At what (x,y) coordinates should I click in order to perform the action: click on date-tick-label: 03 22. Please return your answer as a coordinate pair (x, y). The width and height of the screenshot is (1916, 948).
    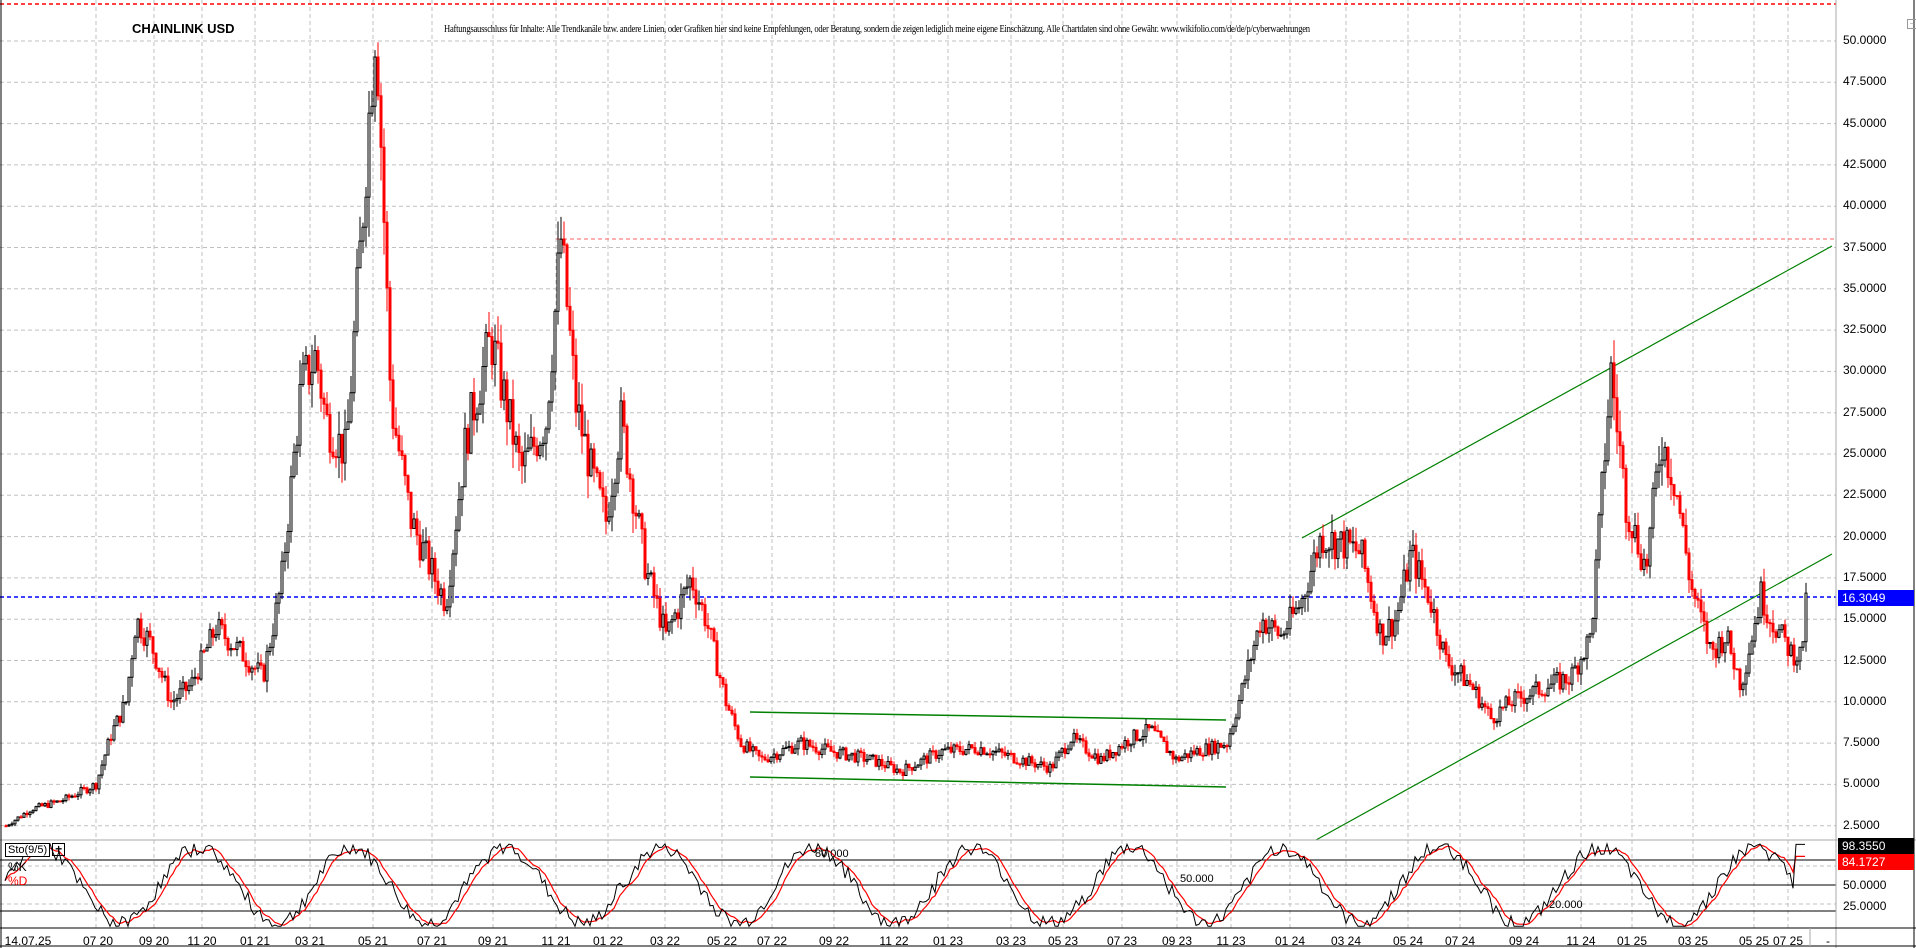
    Looking at the image, I should click on (665, 941).